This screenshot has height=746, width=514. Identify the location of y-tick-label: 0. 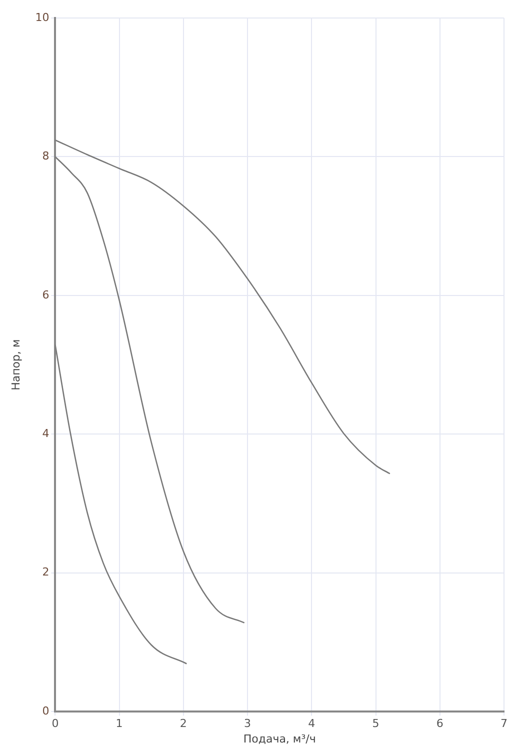
(46, 711).